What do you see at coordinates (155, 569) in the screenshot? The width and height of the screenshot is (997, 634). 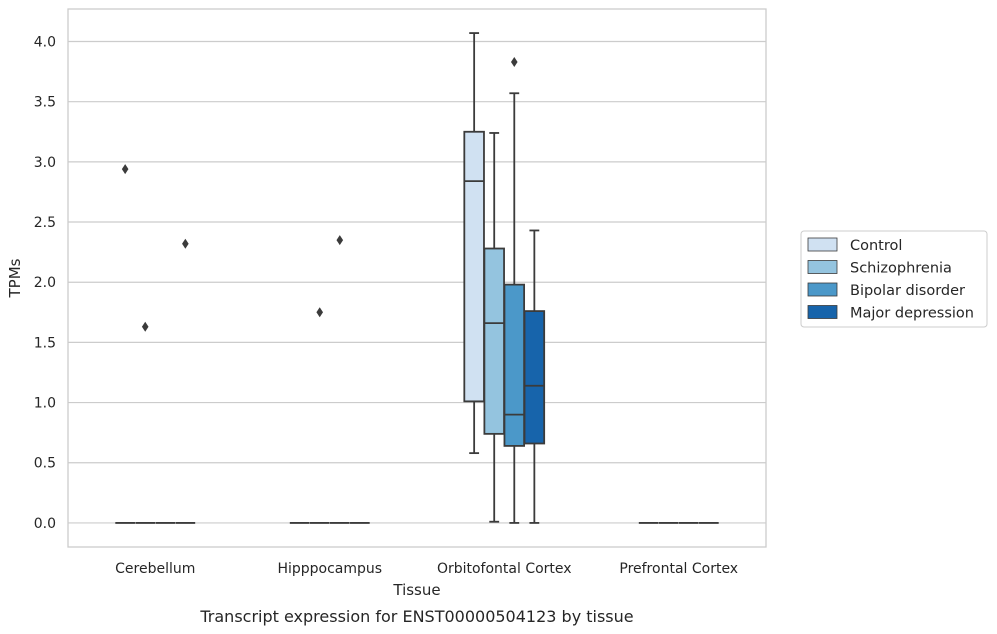 I see `x-tick-label: Cerebellum` at bounding box center [155, 569].